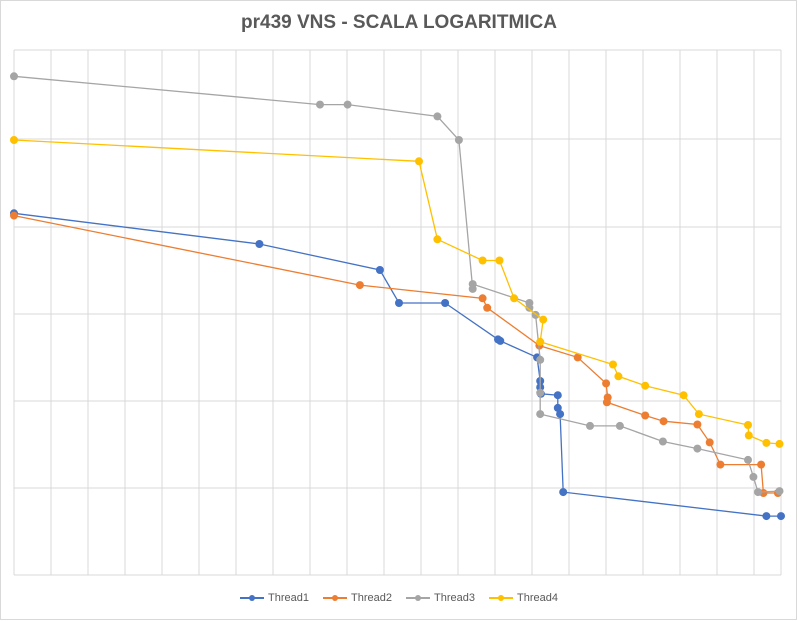 This screenshot has height=621, width=798. I want to click on legend-item-thread1: Thread1, so click(274, 598).